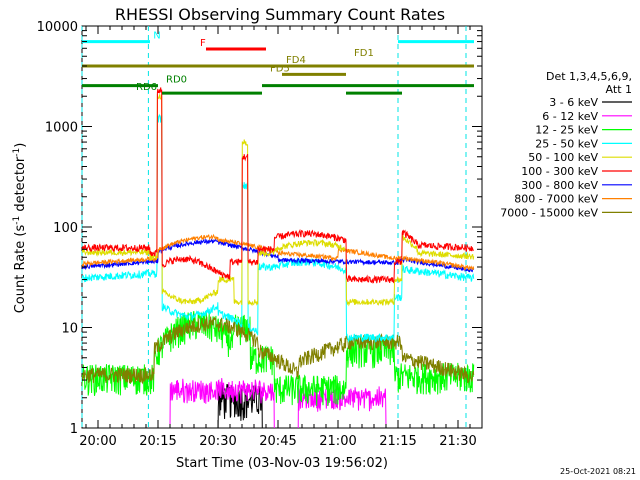 Image resolution: width=640 pixels, height=480 pixels. Describe the element at coordinates (563, 157) in the screenshot. I see `legend-entry-label: 50 - 100 keV` at that location.